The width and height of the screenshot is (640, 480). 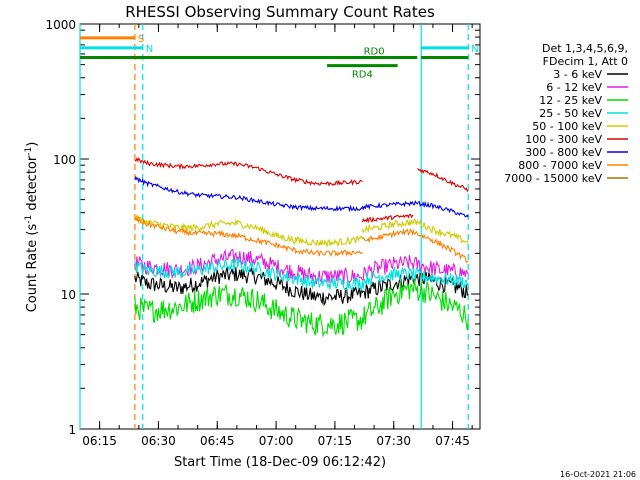 What do you see at coordinates (68, 295) in the screenshot?
I see `y-tick-label: 10` at bounding box center [68, 295].